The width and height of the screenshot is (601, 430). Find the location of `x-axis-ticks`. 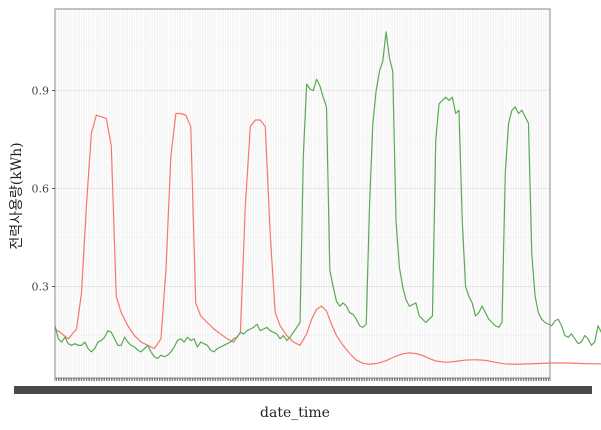

x-axis-ticks is located at coordinates (302, 379).